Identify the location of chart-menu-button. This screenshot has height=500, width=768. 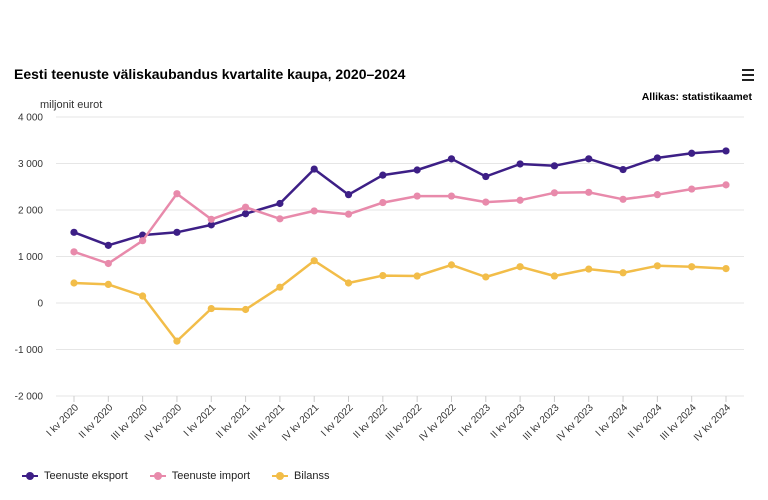
(748, 75).